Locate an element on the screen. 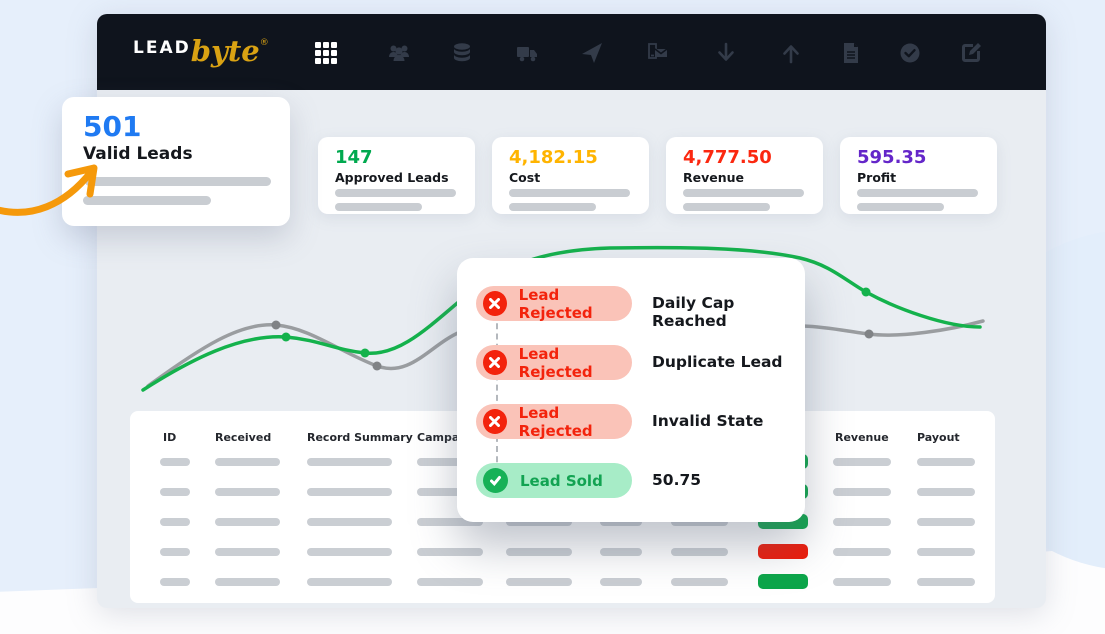  sms-email-icon is located at coordinates (657, 53).